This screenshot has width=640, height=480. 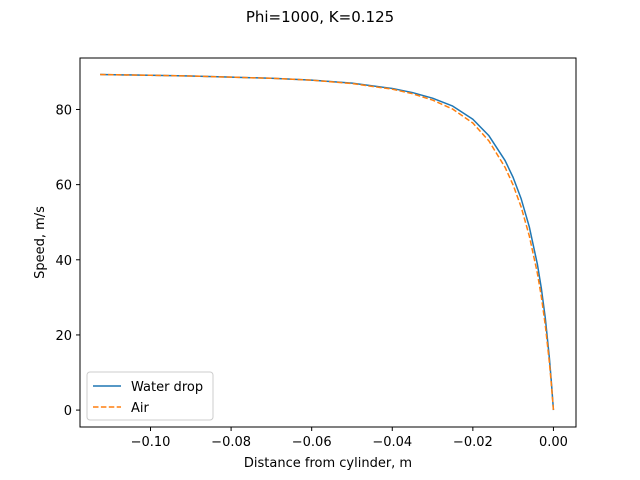 What do you see at coordinates (63, 336) in the screenshot?
I see `y-tick-label: 20` at bounding box center [63, 336].